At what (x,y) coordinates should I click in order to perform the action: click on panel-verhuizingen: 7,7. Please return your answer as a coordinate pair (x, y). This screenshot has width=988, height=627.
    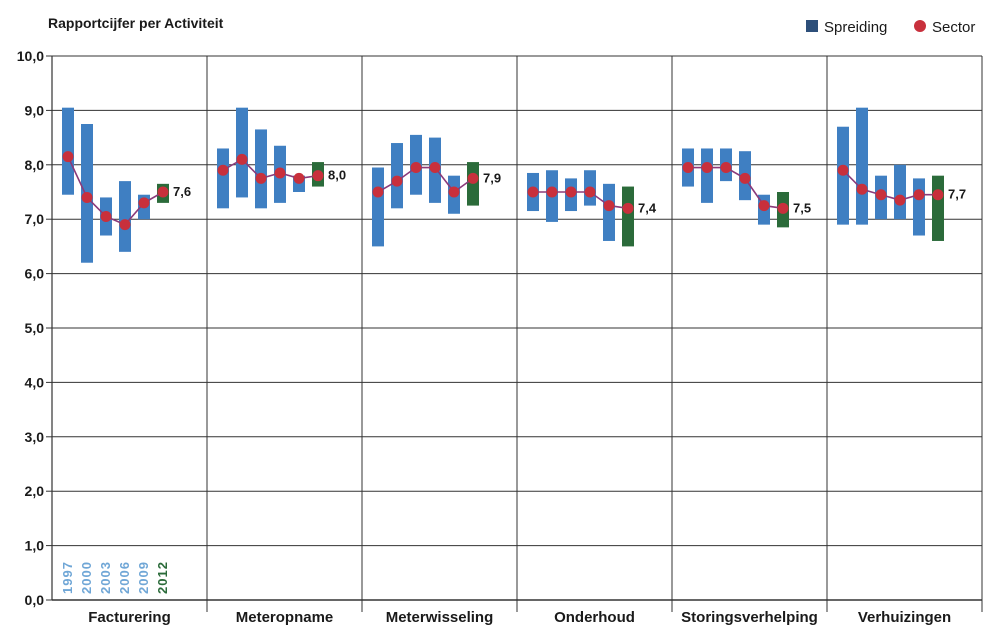
    Looking at the image, I should click on (901, 174).